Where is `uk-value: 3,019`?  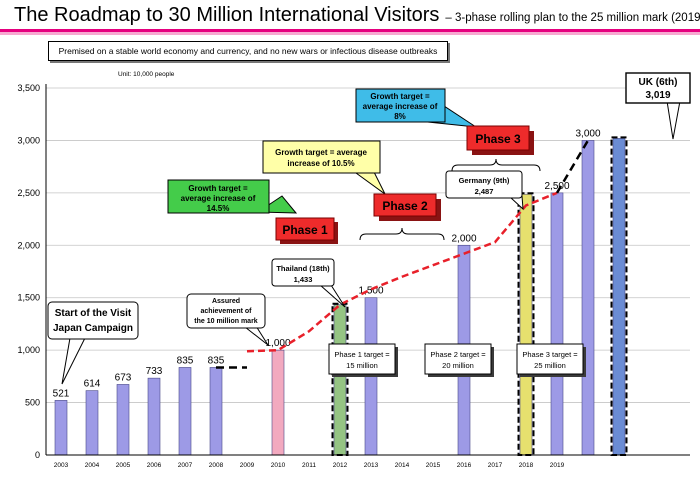
uk-value: 3,019 is located at coordinates (657, 95).